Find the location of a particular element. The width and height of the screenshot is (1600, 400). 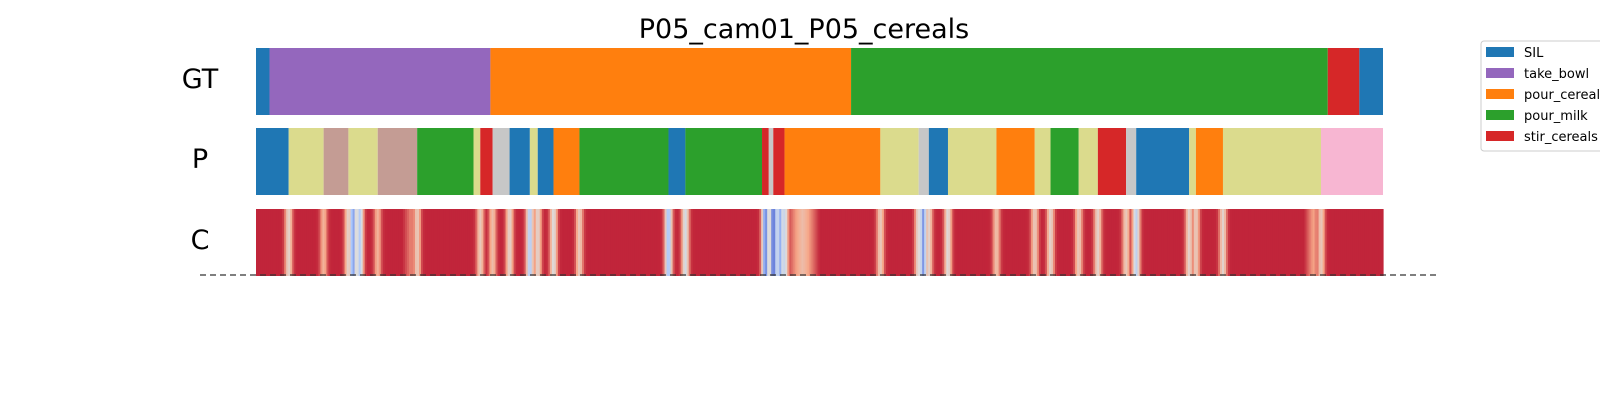

legend-swatch-SIL is located at coordinates (1500, 52).